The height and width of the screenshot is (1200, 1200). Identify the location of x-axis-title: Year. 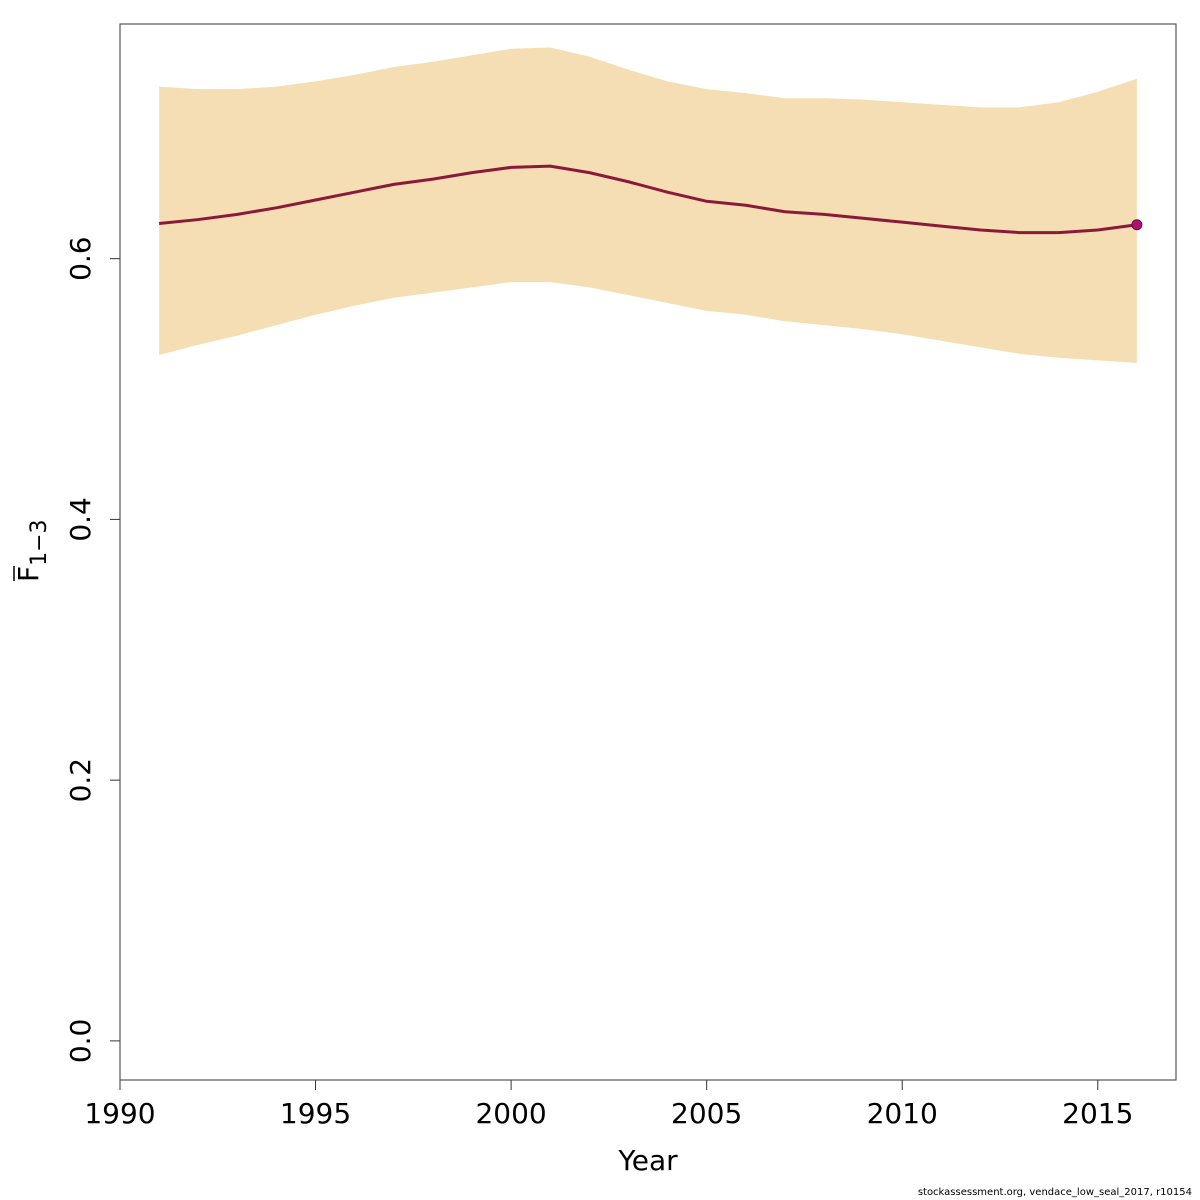
(647, 1160).